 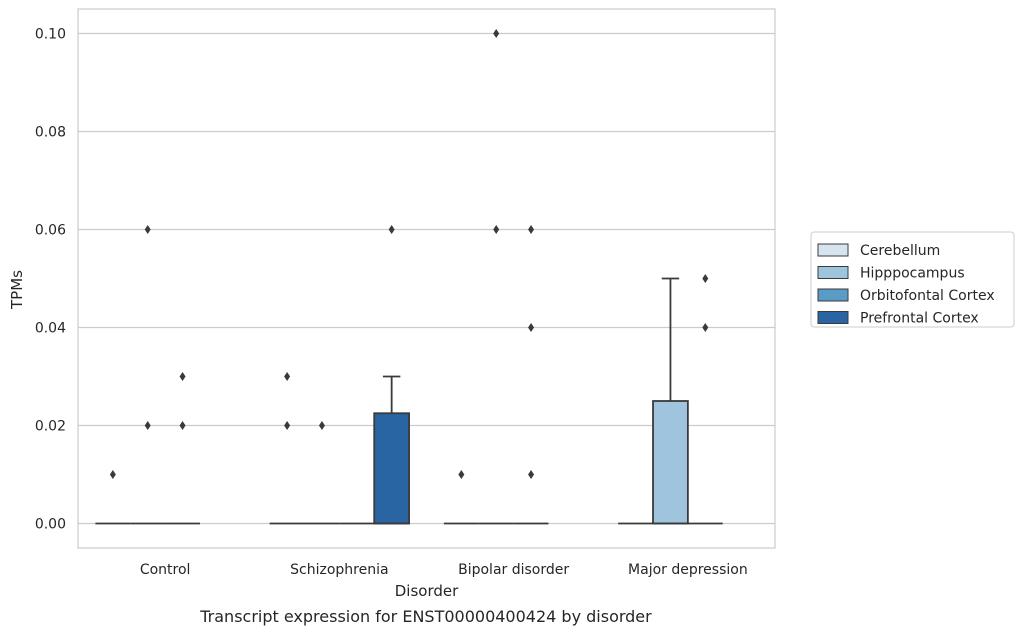 I want to click on legend-box, so click(x=912, y=279).